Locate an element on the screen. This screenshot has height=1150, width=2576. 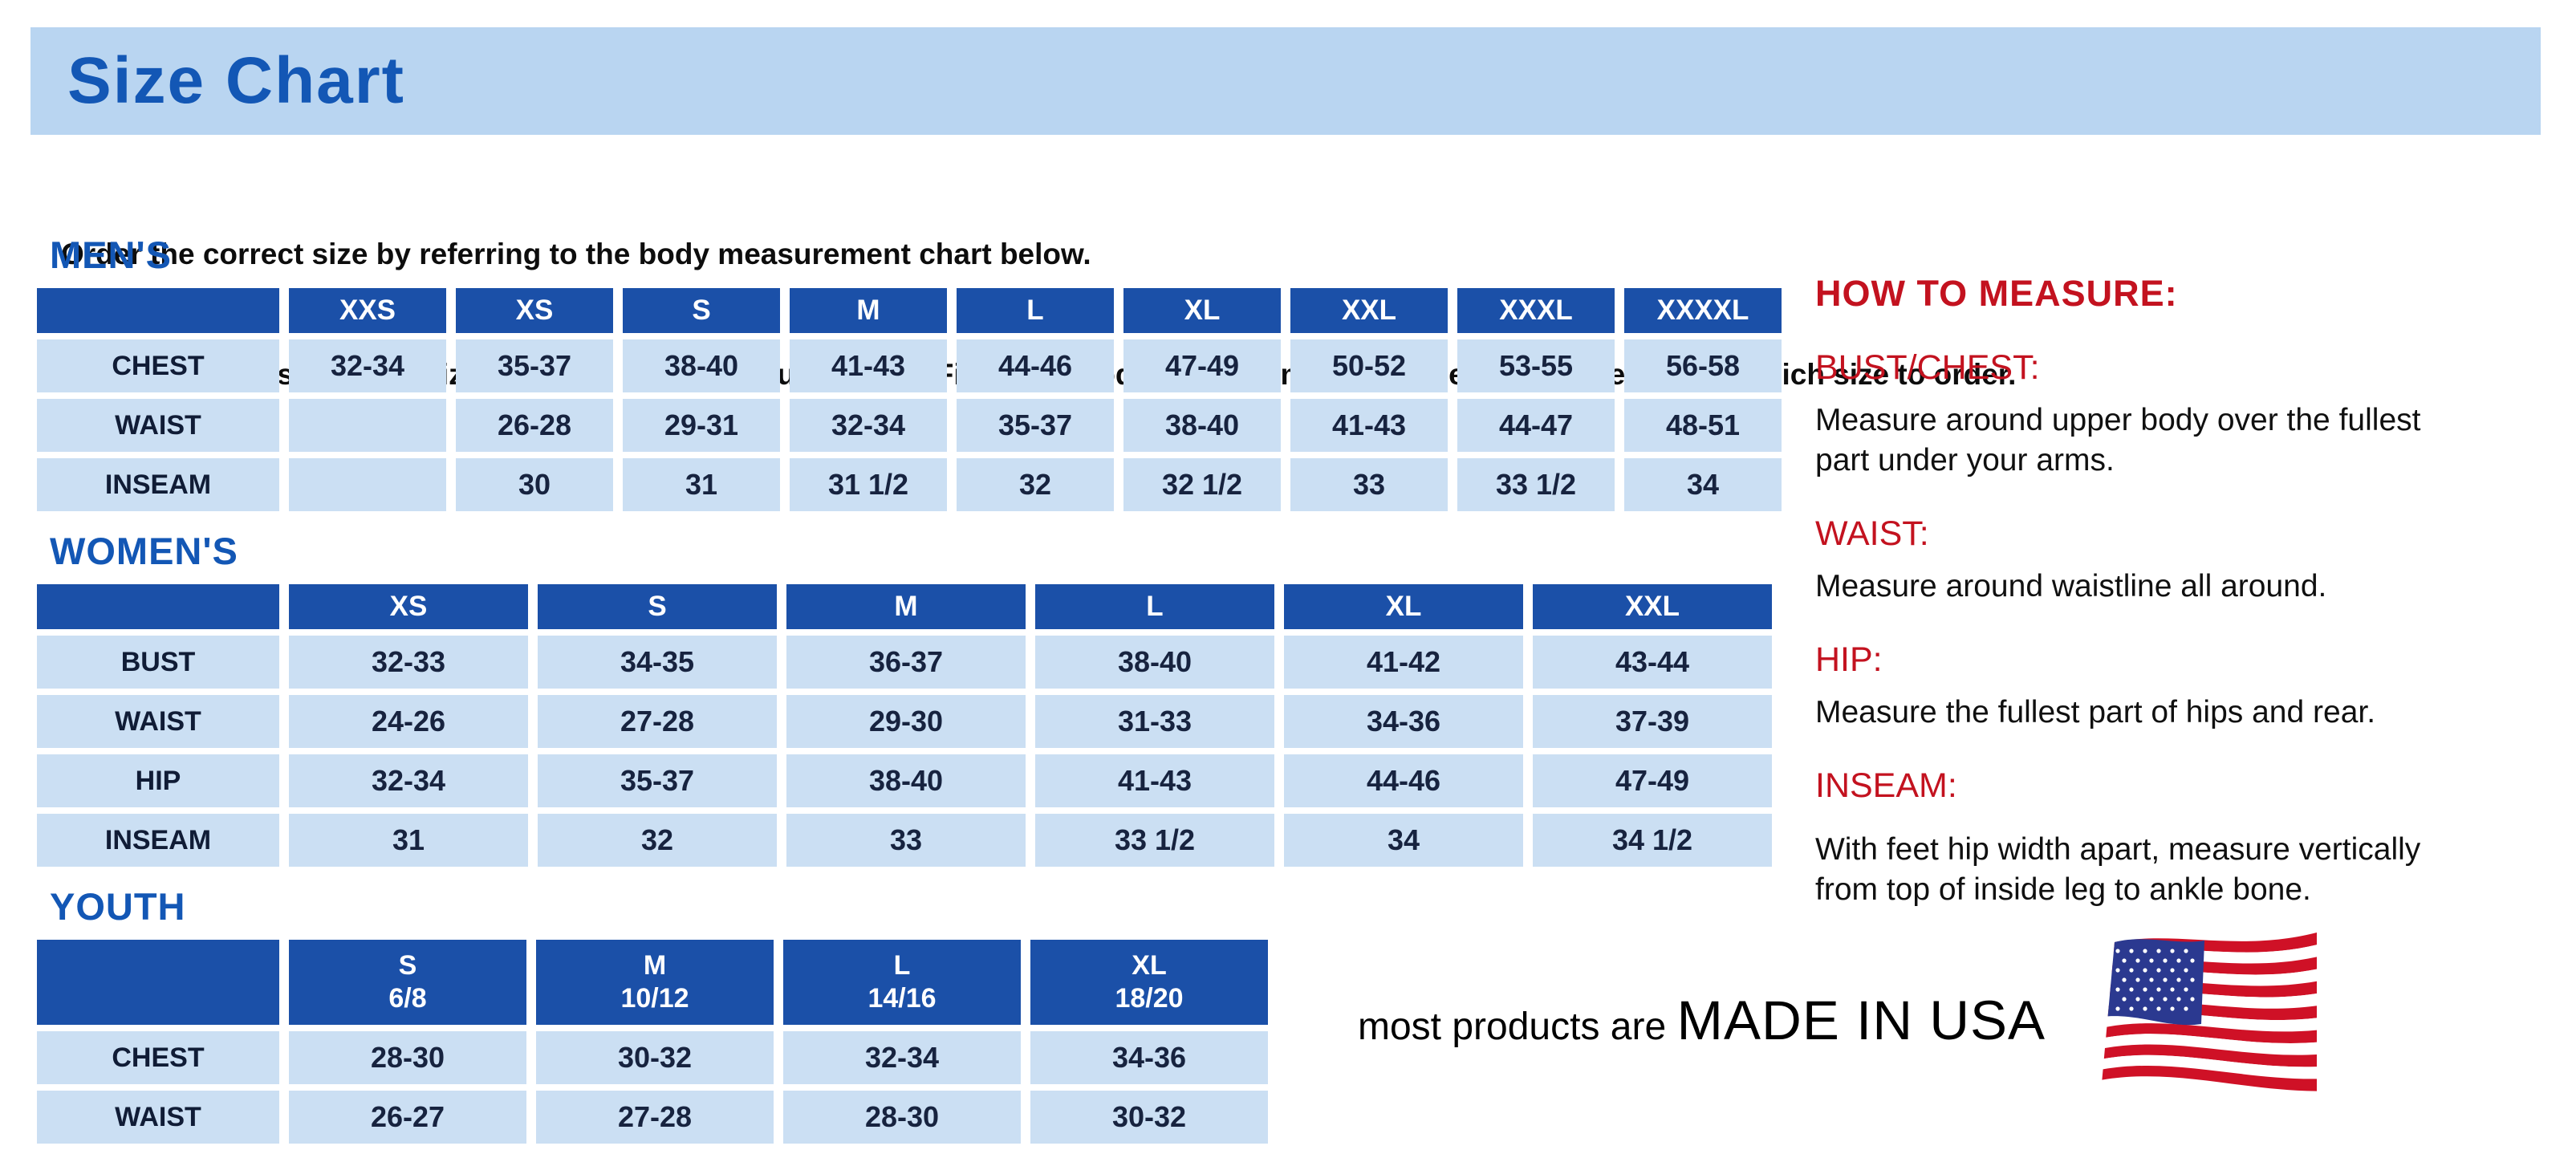
size-cell: 33 1/2 is located at coordinates (1536, 484).